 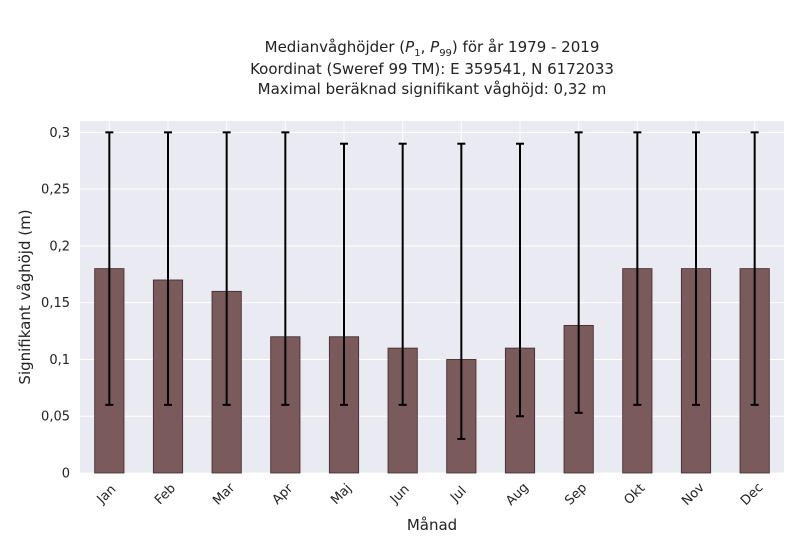 What do you see at coordinates (517, 494) in the screenshot?
I see `x-tick-label: Aug` at bounding box center [517, 494].